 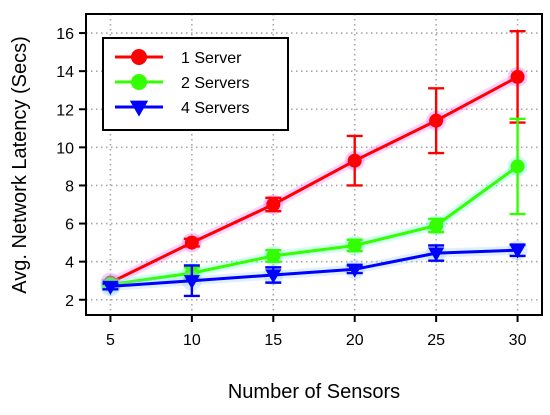 I want to click on y-tick-label: 6, so click(x=69, y=225).